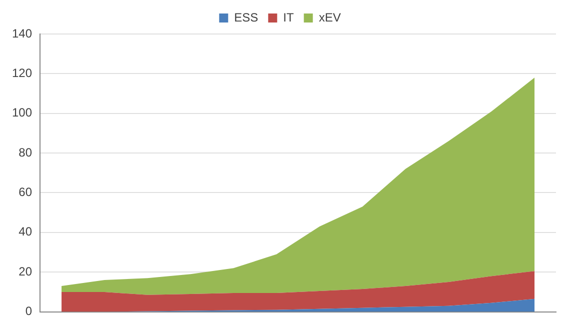 This screenshot has height=327, width=562. I want to click on legend-label: IT, so click(289, 17).